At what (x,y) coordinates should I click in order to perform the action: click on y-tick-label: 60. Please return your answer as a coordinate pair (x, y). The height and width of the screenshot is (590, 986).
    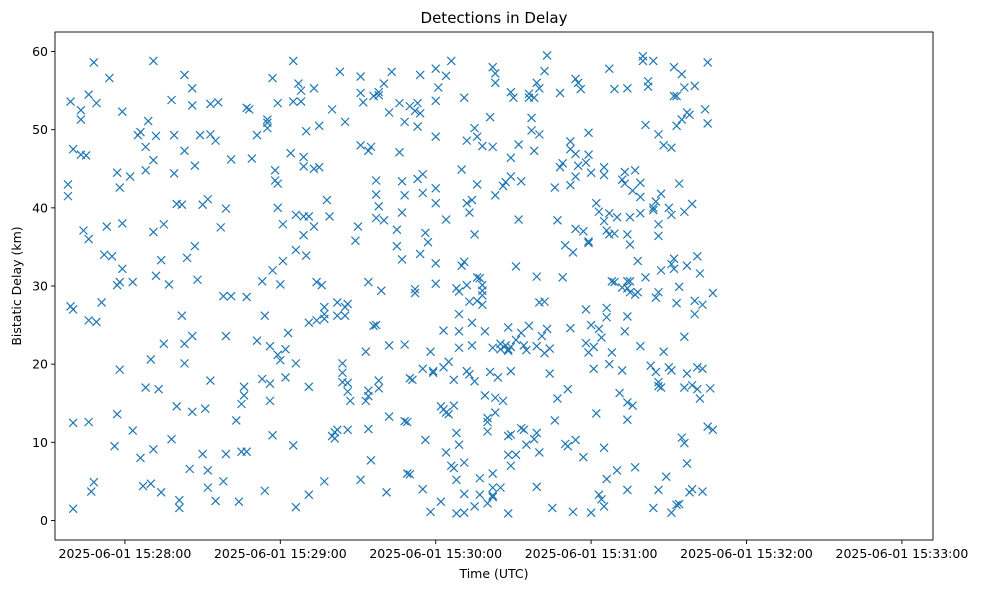
    Looking at the image, I should click on (40, 51).